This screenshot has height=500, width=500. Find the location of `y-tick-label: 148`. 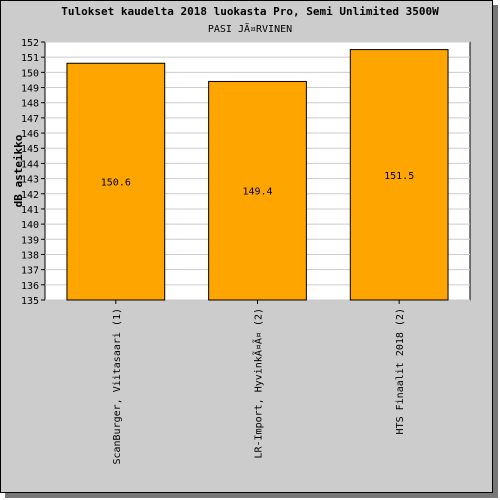

y-tick-label: 148 is located at coordinates (30, 104).